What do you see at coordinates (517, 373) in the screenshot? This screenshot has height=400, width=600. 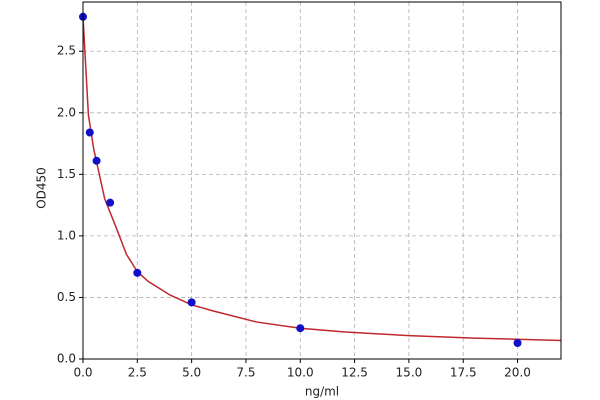 I see `x-tick-label: 20.0` at bounding box center [517, 373].